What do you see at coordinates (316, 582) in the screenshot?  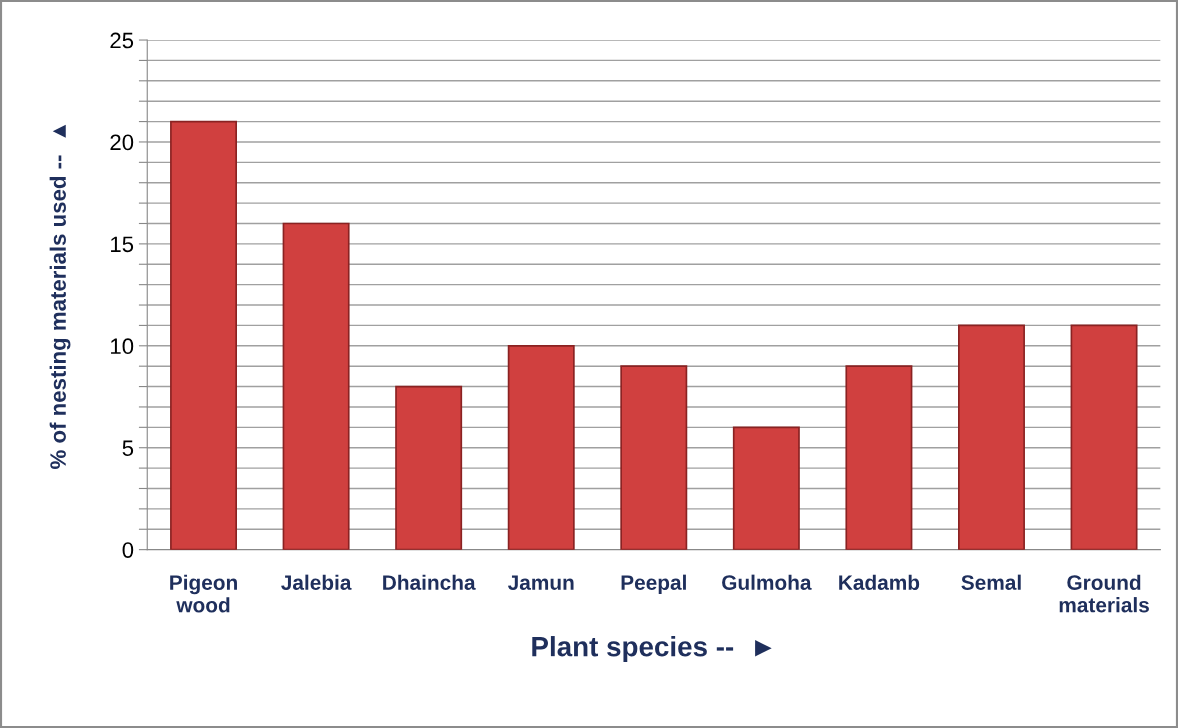 I see `x-tick-label: Jalebia` at bounding box center [316, 582].